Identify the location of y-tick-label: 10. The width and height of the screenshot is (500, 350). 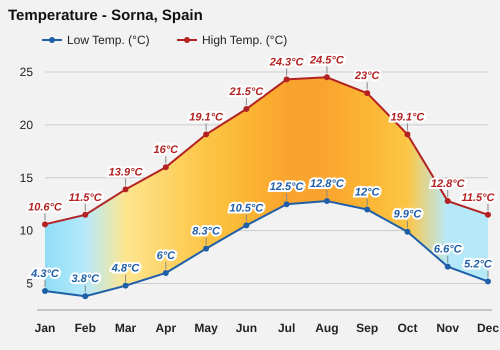
(27, 231).